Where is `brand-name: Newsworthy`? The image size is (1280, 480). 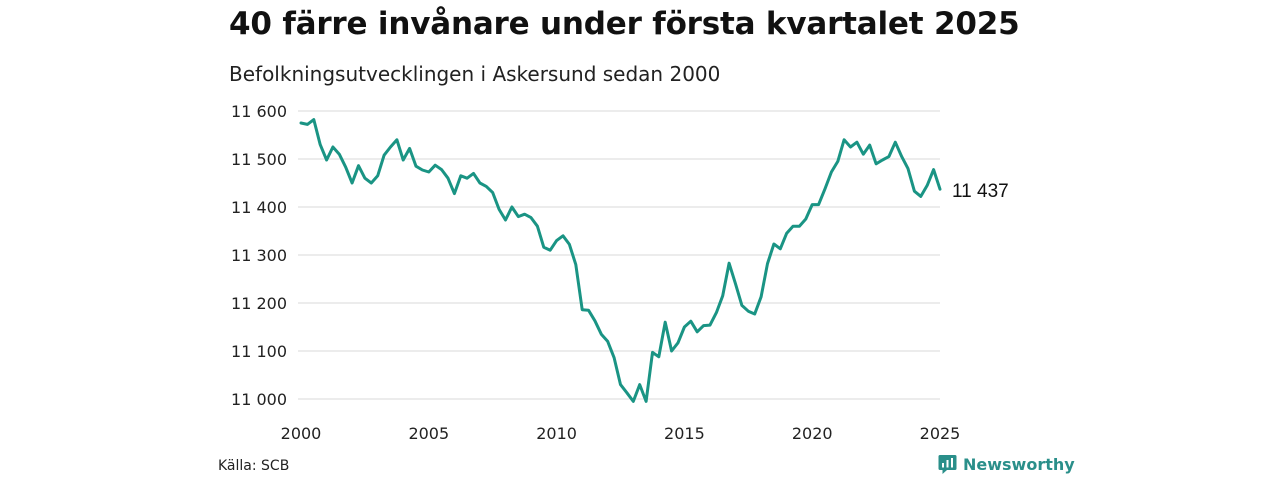
brand-name: Newsworthy is located at coordinates (1019, 464).